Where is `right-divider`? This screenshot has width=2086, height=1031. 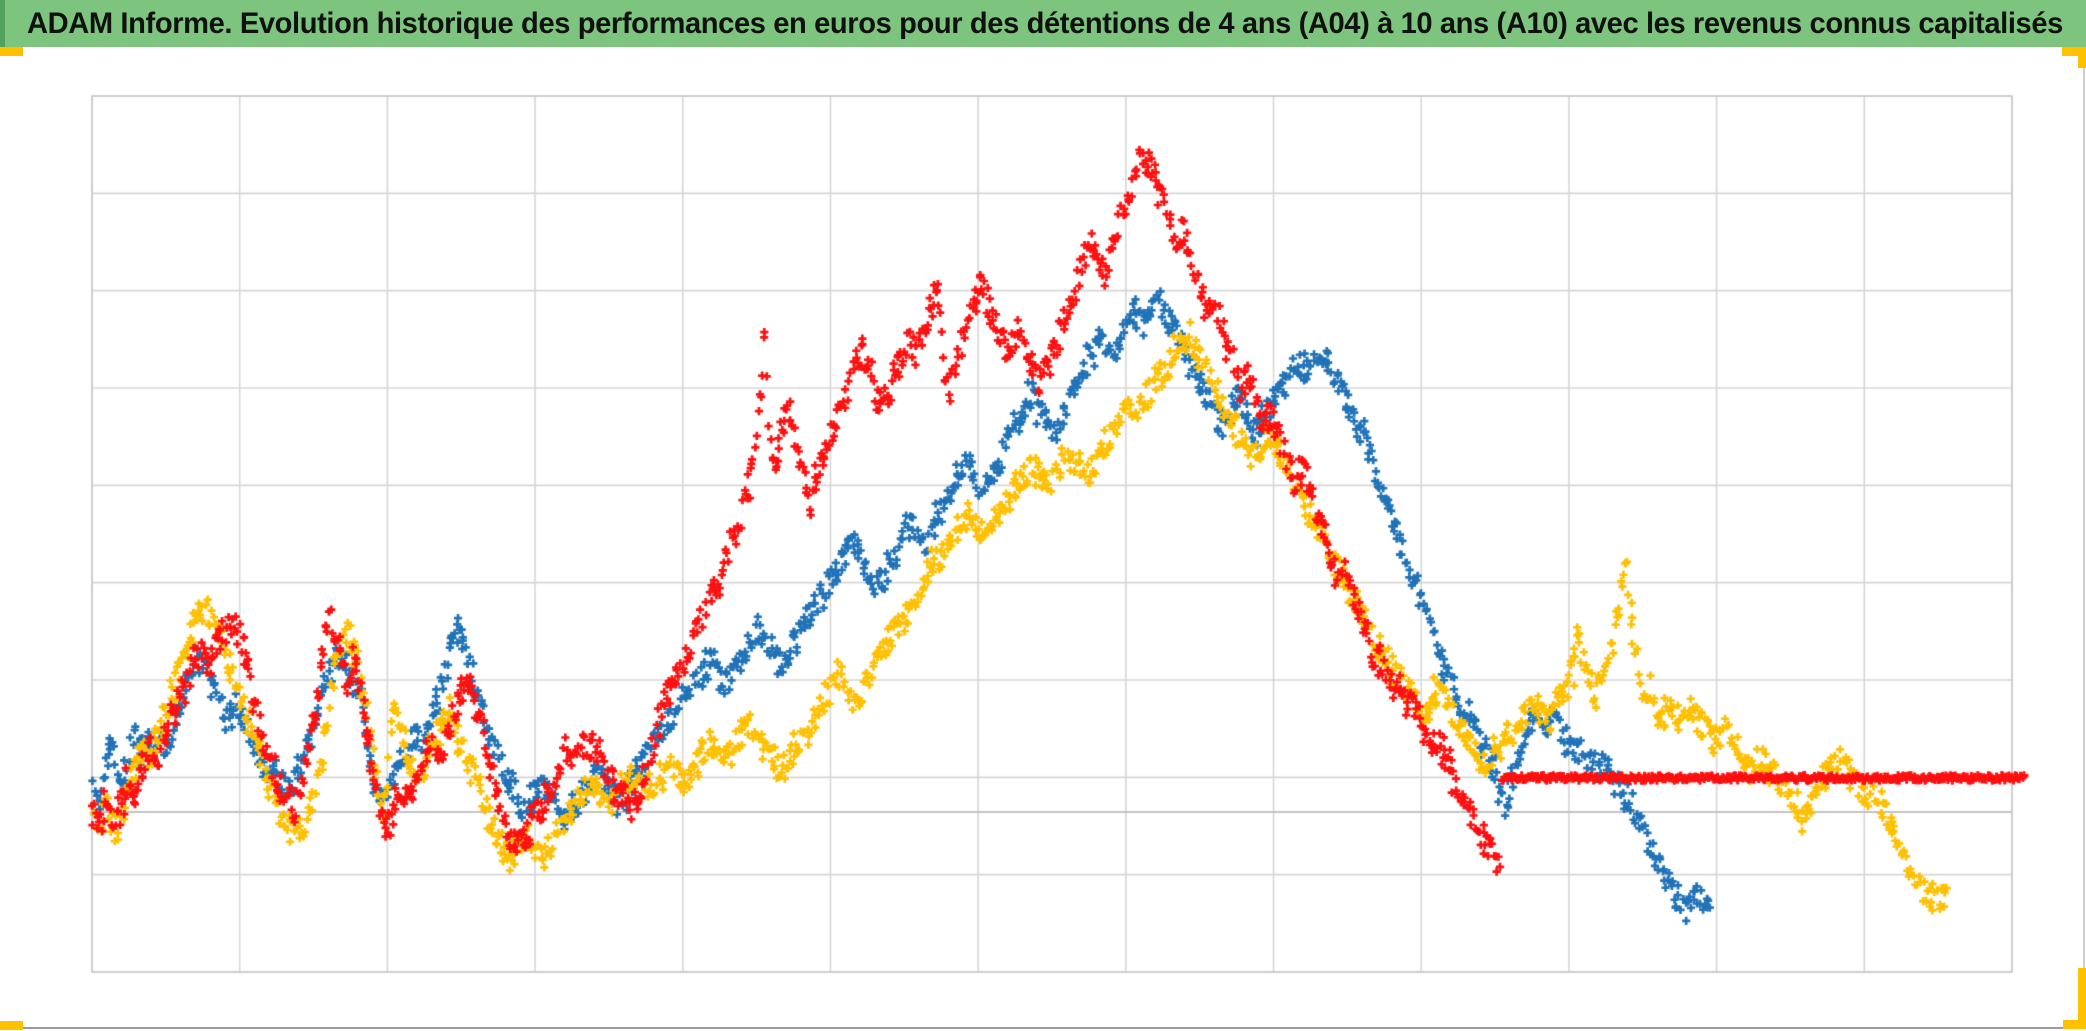 right-divider is located at coordinates (2084, 539).